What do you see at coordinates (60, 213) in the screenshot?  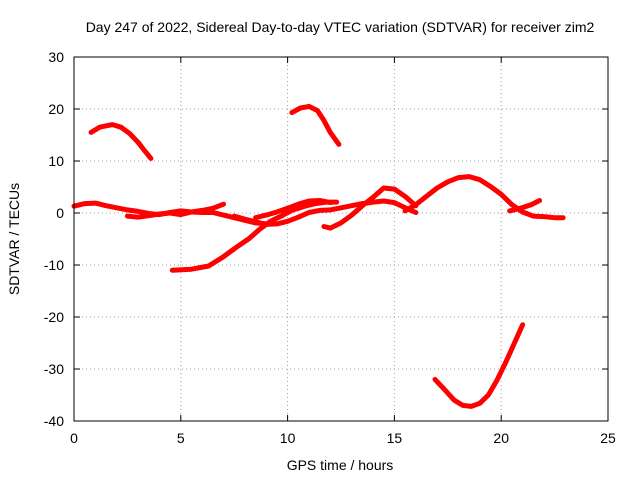 I see `y-tick-label-4: 0` at bounding box center [60, 213].